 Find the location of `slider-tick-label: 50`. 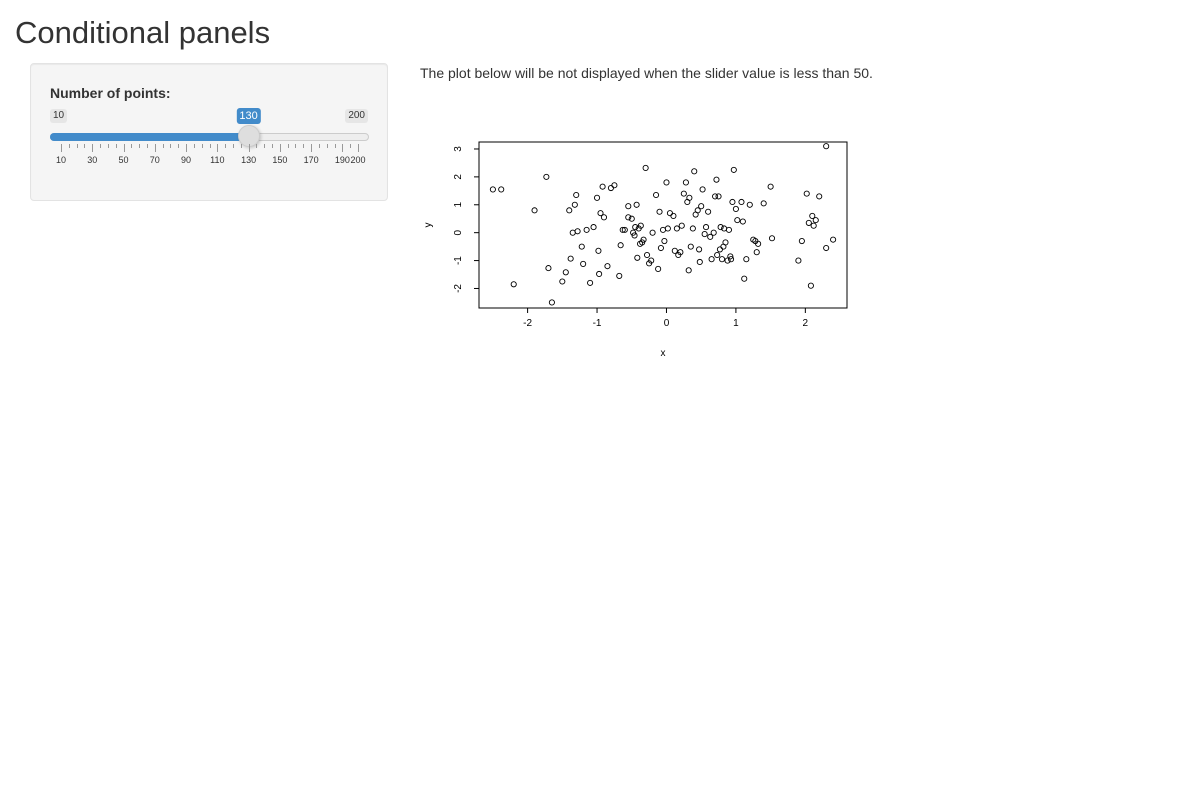

slider-tick-label: 50 is located at coordinates (123, 160).